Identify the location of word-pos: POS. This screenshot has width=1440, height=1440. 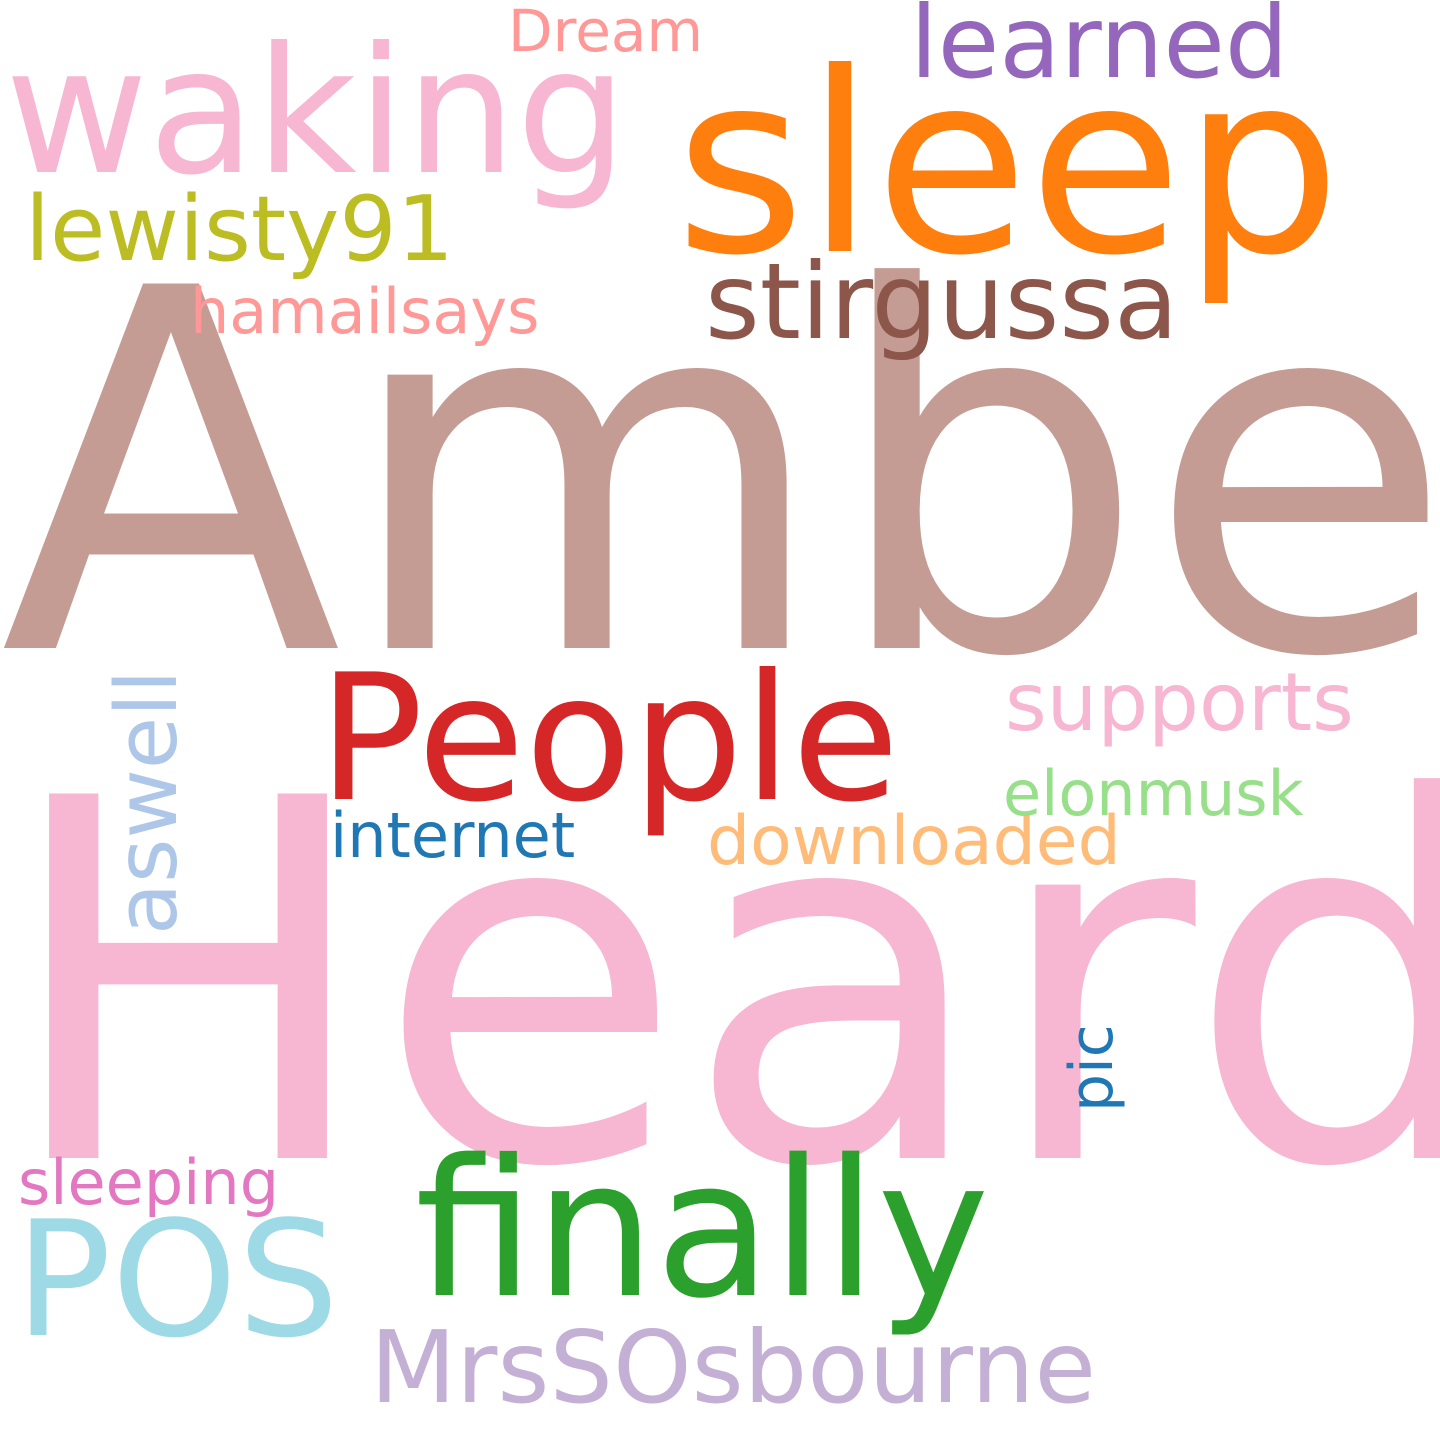
(177, 1279).